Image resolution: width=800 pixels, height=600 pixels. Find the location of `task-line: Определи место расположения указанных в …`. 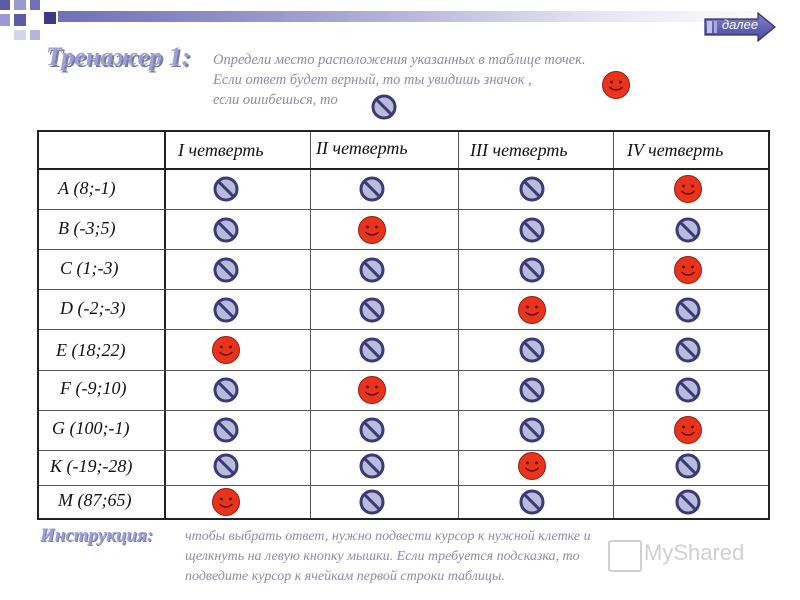

task-line: Определи место расположения указанных в … is located at coordinates (399, 60).